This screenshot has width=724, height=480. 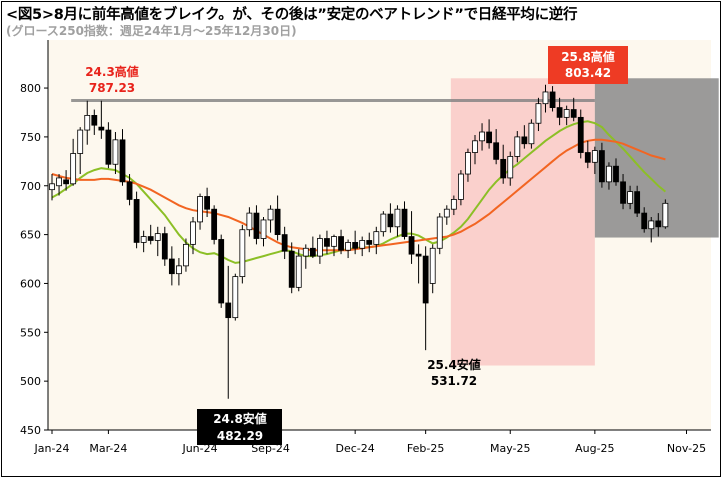 I want to click on low-2025-value: 531.72, so click(x=454, y=381).